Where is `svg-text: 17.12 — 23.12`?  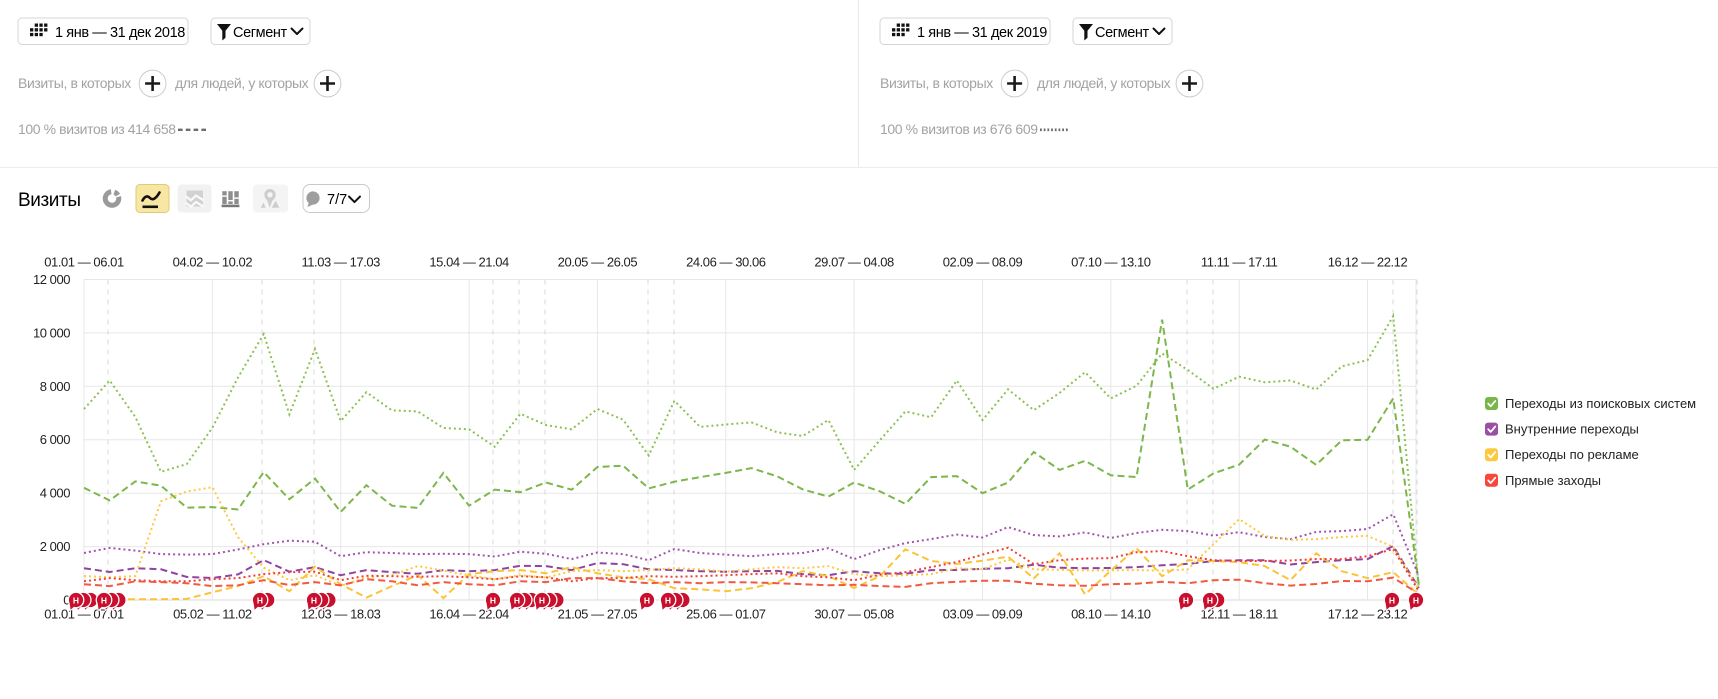
svg-text: 17.12 — 23.12 is located at coordinates (1368, 614).